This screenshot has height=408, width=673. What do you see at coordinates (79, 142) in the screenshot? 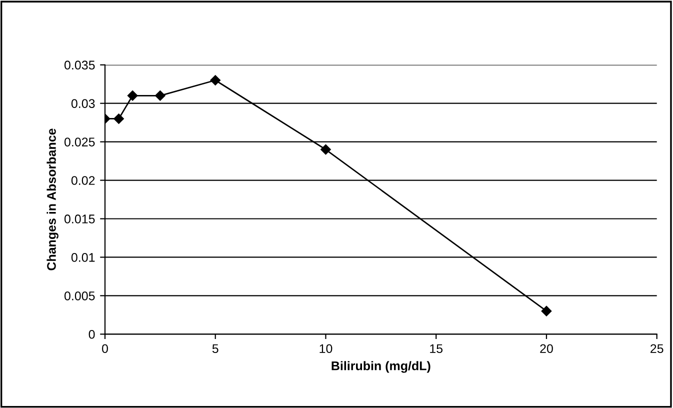
I see `y-tick-label: 0.025` at bounding box center [79, 142].